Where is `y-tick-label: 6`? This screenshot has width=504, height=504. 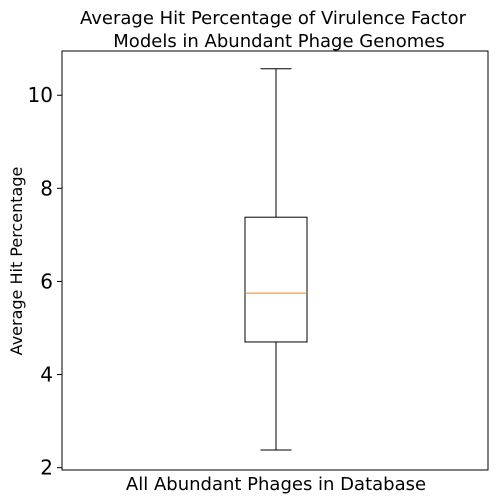 y-tick-label: 6 is located at coordinates (46, 281).